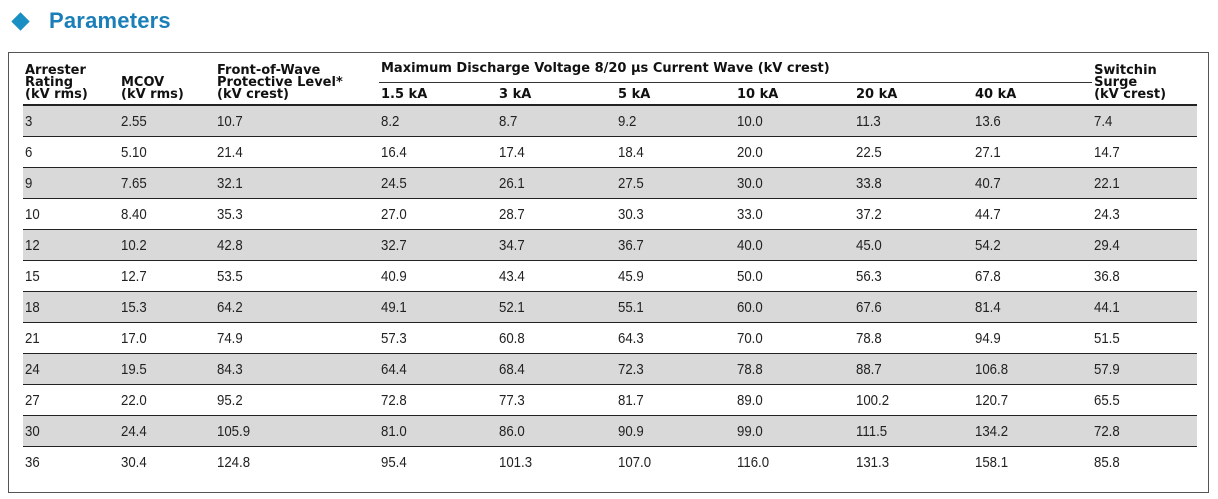 This screenshot has width=1218, height=499. What do you see at coordinates (1033, 338) in the screenshot?
I see `table-cell: 94.9` at bounding box center [1033, 338].